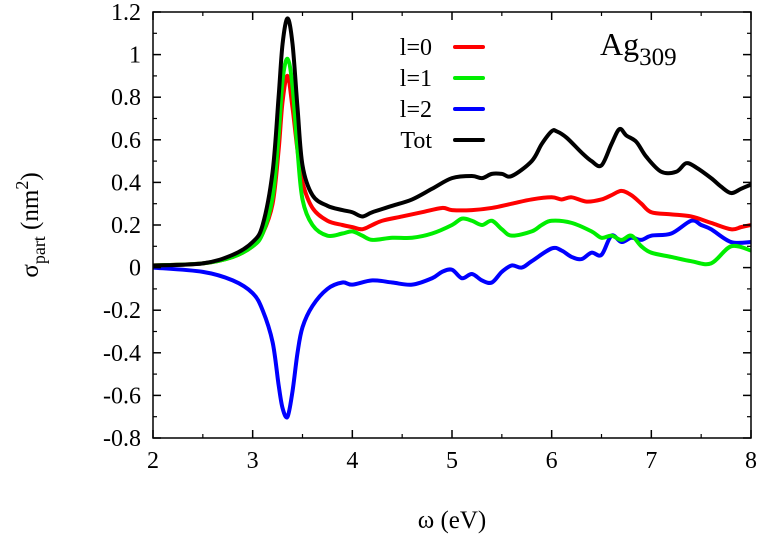  What do you see at coordinates (416, 79) in the screenshot?
I see `legend-label-l-1: l=1` at bounding box center [416, 79].